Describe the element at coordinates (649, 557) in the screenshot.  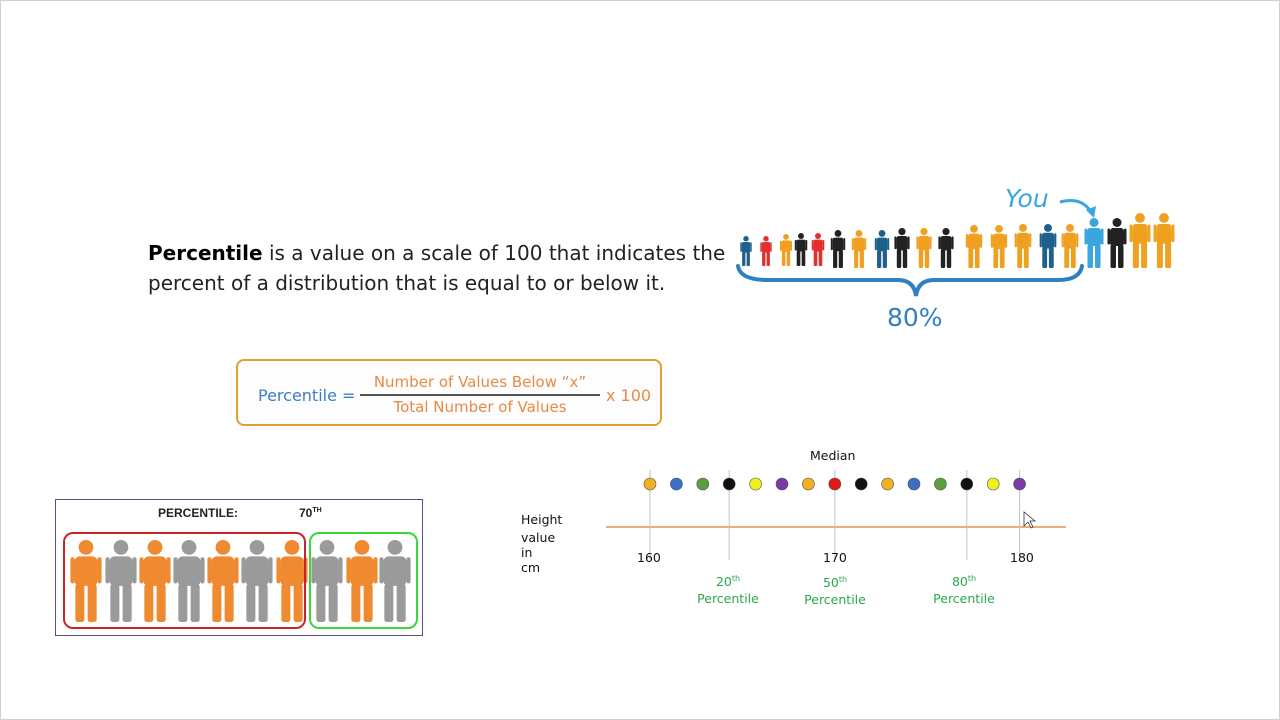
I see `tick-label-160: 160` at that location.